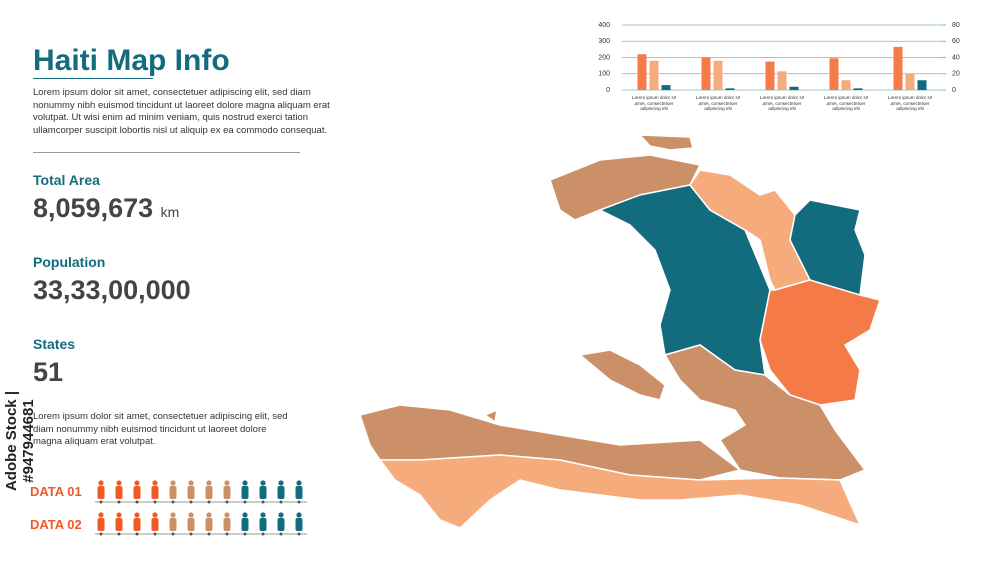  I want to click on y2-tick-label: 80, so click(956, 25).